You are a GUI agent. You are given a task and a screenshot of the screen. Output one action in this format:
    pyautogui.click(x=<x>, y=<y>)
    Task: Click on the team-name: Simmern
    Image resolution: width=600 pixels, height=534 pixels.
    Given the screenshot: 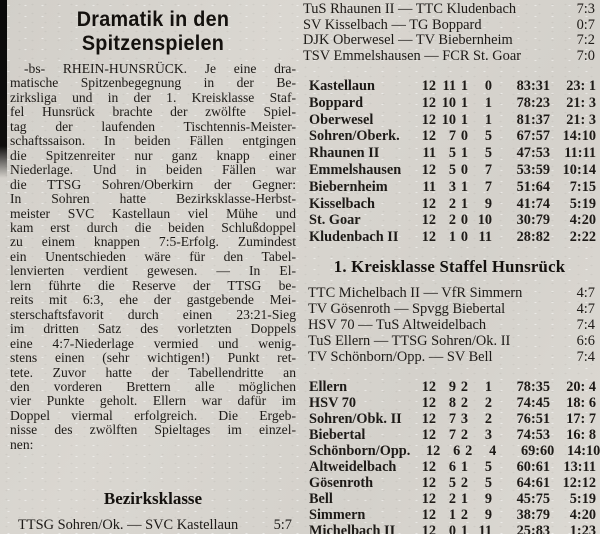 What is the action you would take?
    pyautogui.click(x=337, y=514)
    